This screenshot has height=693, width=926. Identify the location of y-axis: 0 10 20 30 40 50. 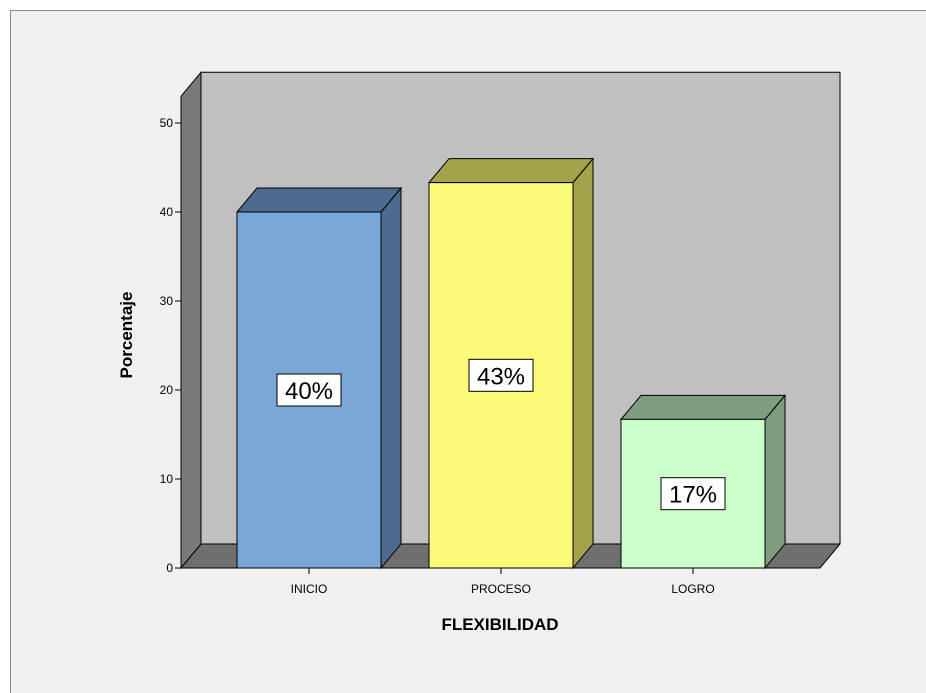
(171, 335).